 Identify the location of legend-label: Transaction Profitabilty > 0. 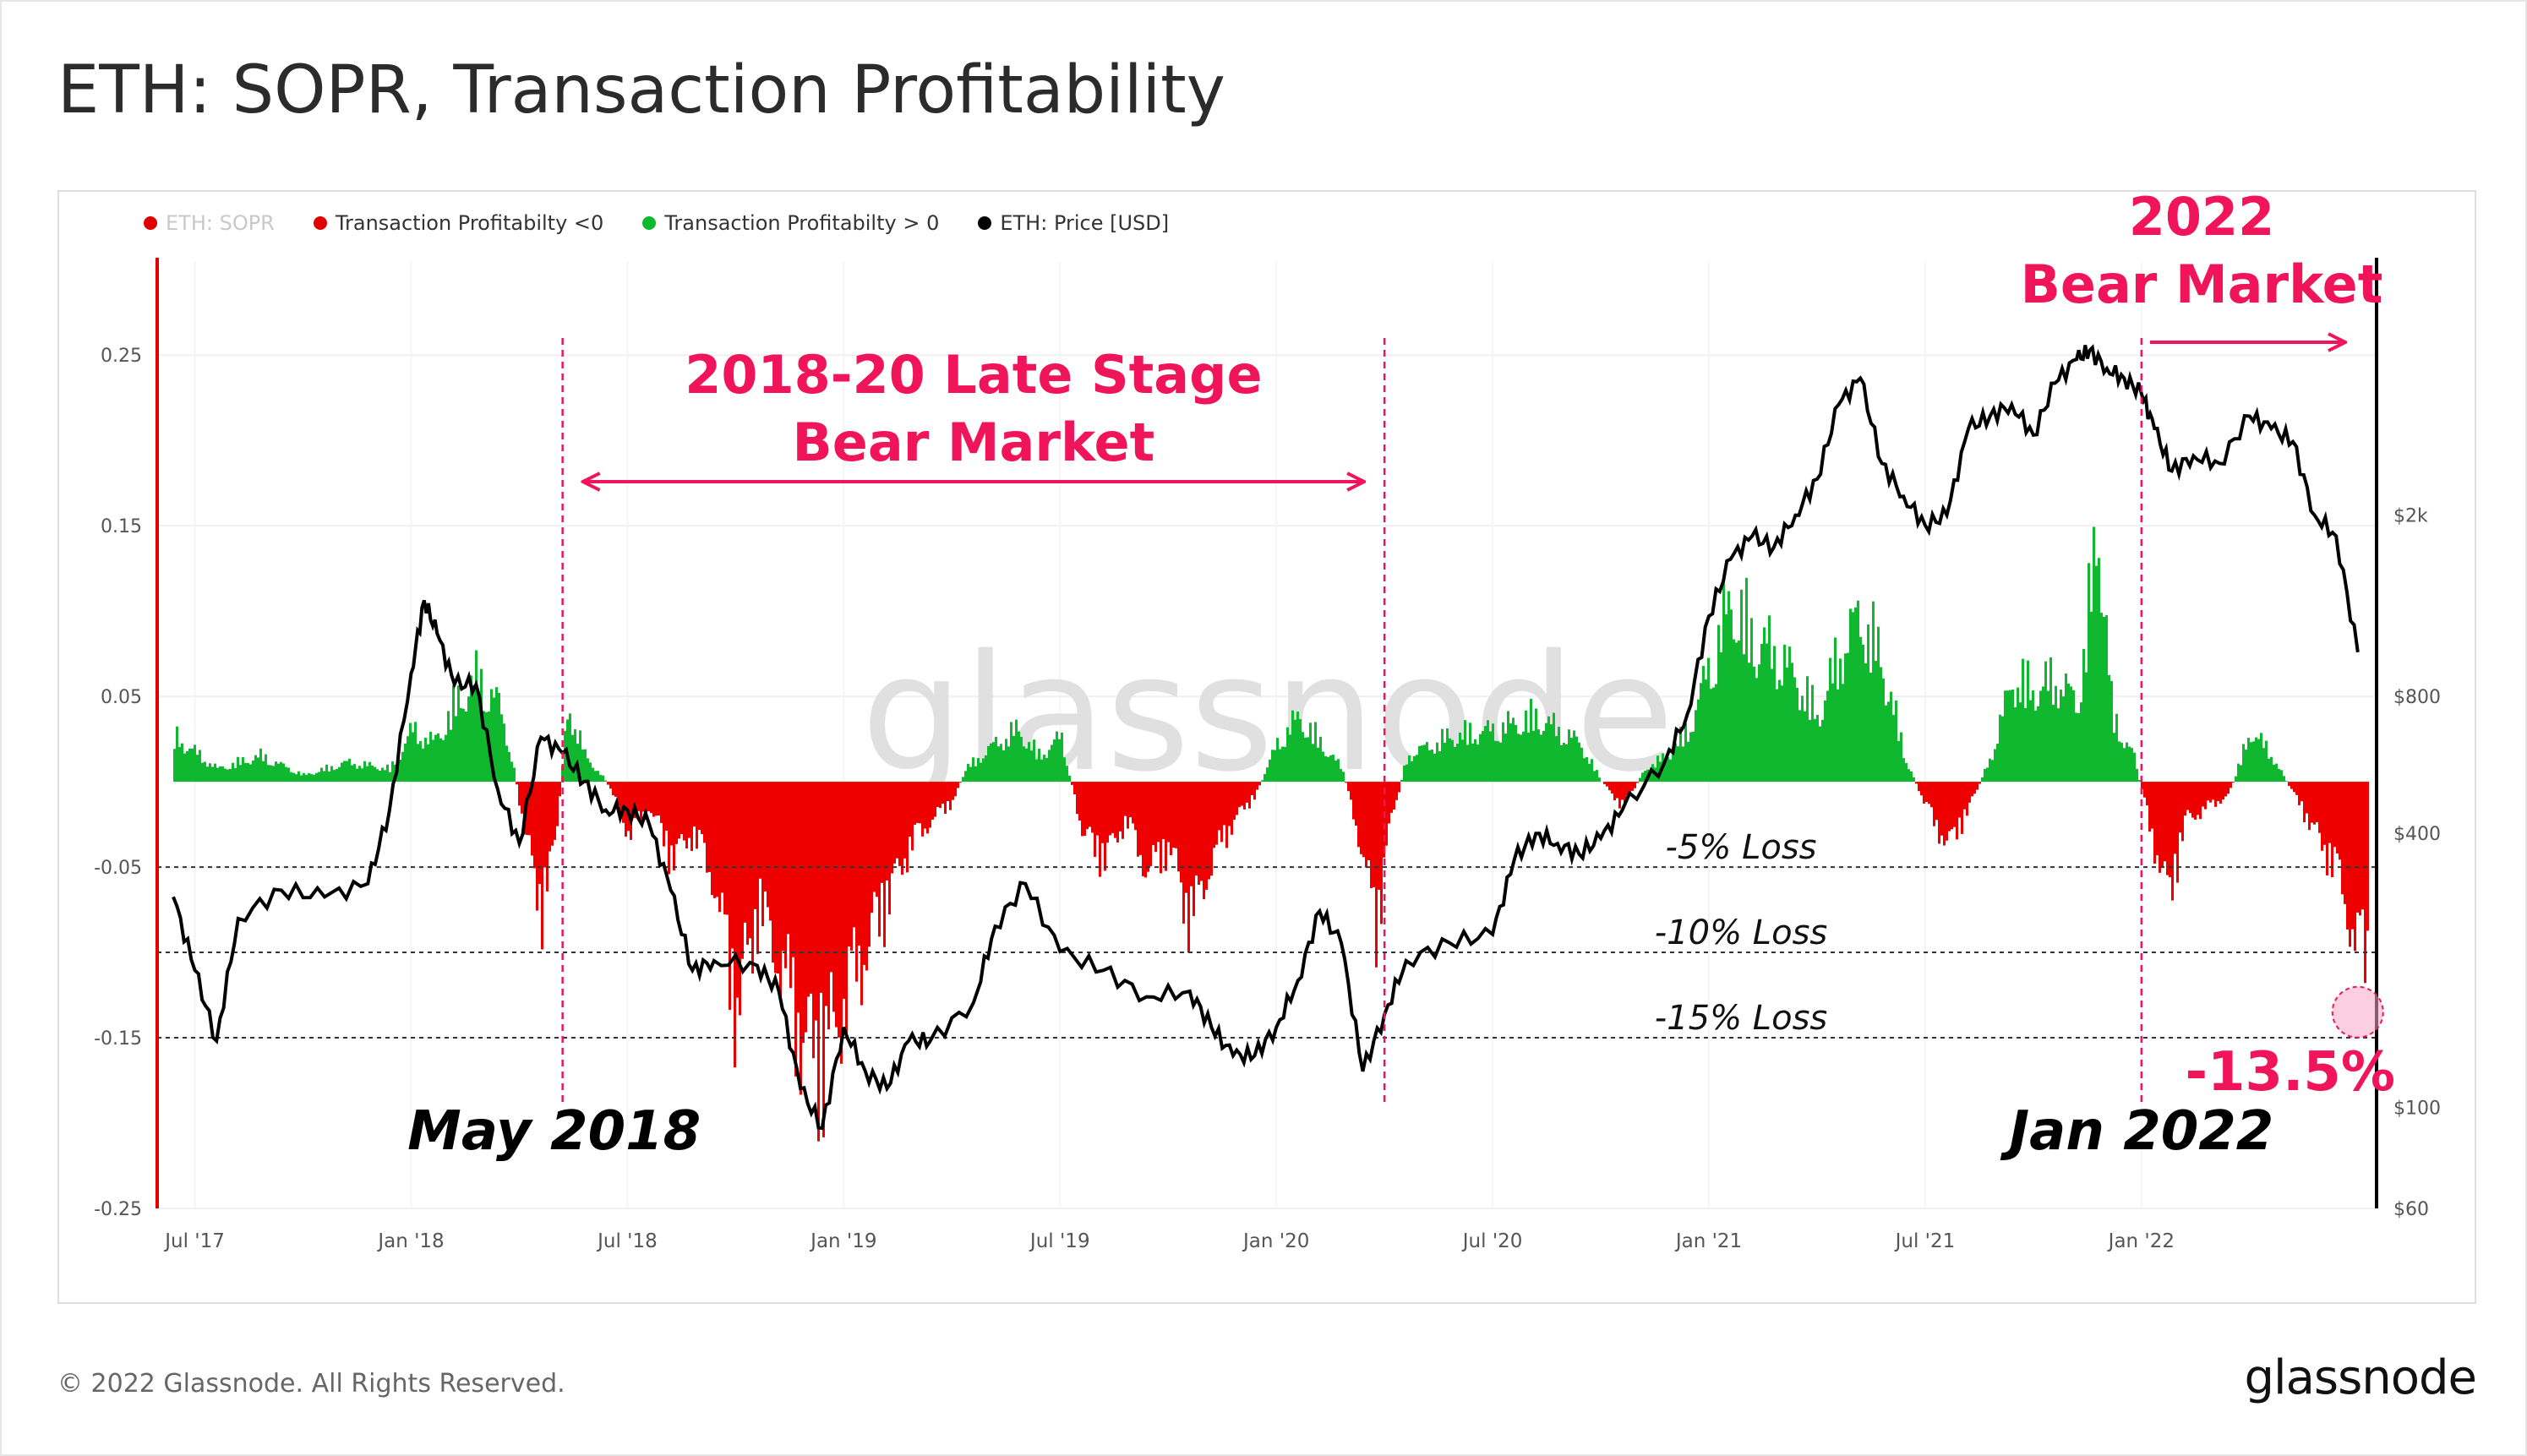
(802, 223).